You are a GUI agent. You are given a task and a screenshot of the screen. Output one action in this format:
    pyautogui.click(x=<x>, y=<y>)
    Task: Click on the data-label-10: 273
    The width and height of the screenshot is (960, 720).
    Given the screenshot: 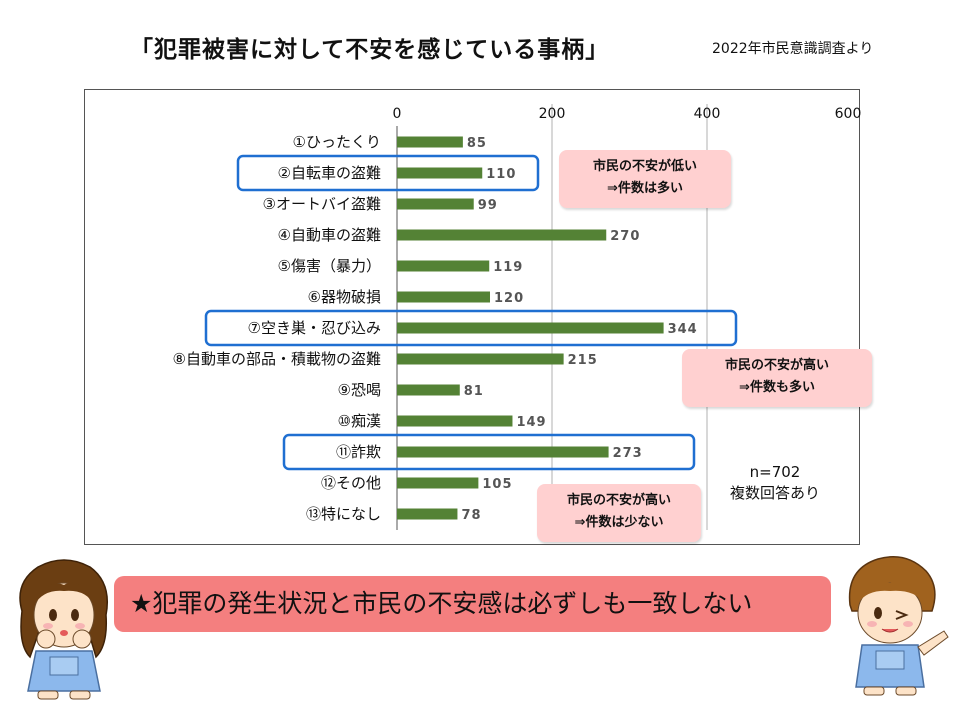 What is the action you would take?
    pyautogui.click(x=628, y=453)
    